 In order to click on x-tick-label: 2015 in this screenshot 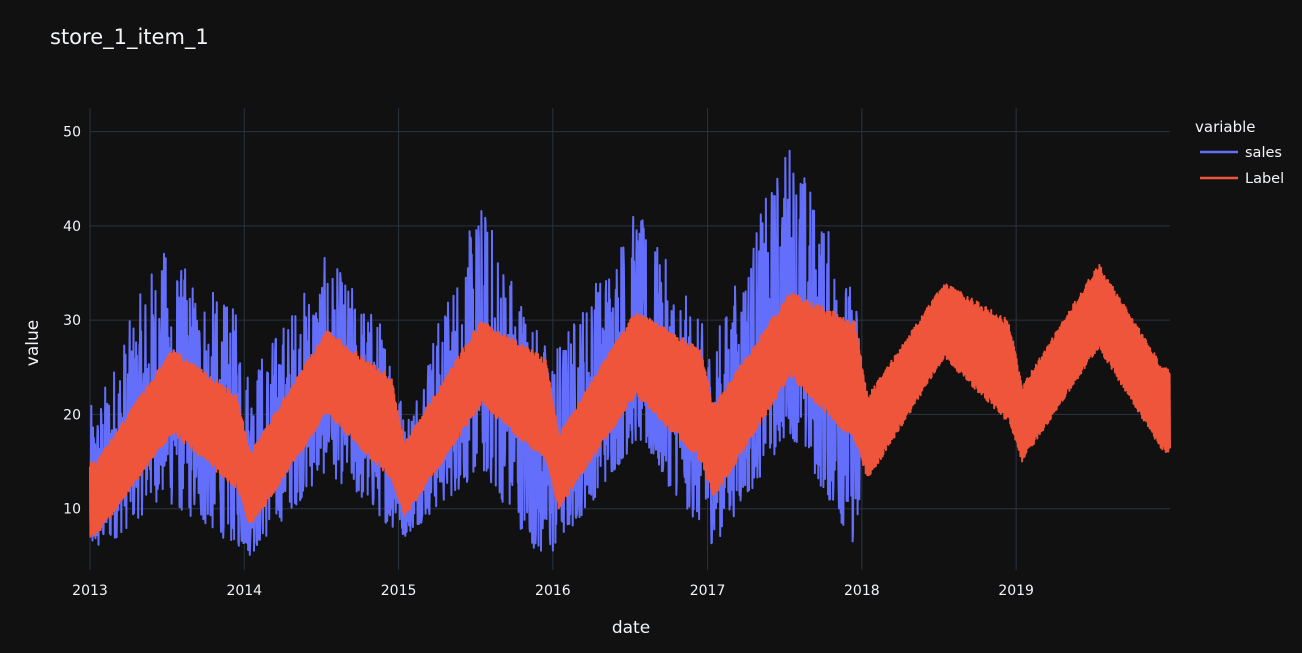, I will do `click(399, 591)`.